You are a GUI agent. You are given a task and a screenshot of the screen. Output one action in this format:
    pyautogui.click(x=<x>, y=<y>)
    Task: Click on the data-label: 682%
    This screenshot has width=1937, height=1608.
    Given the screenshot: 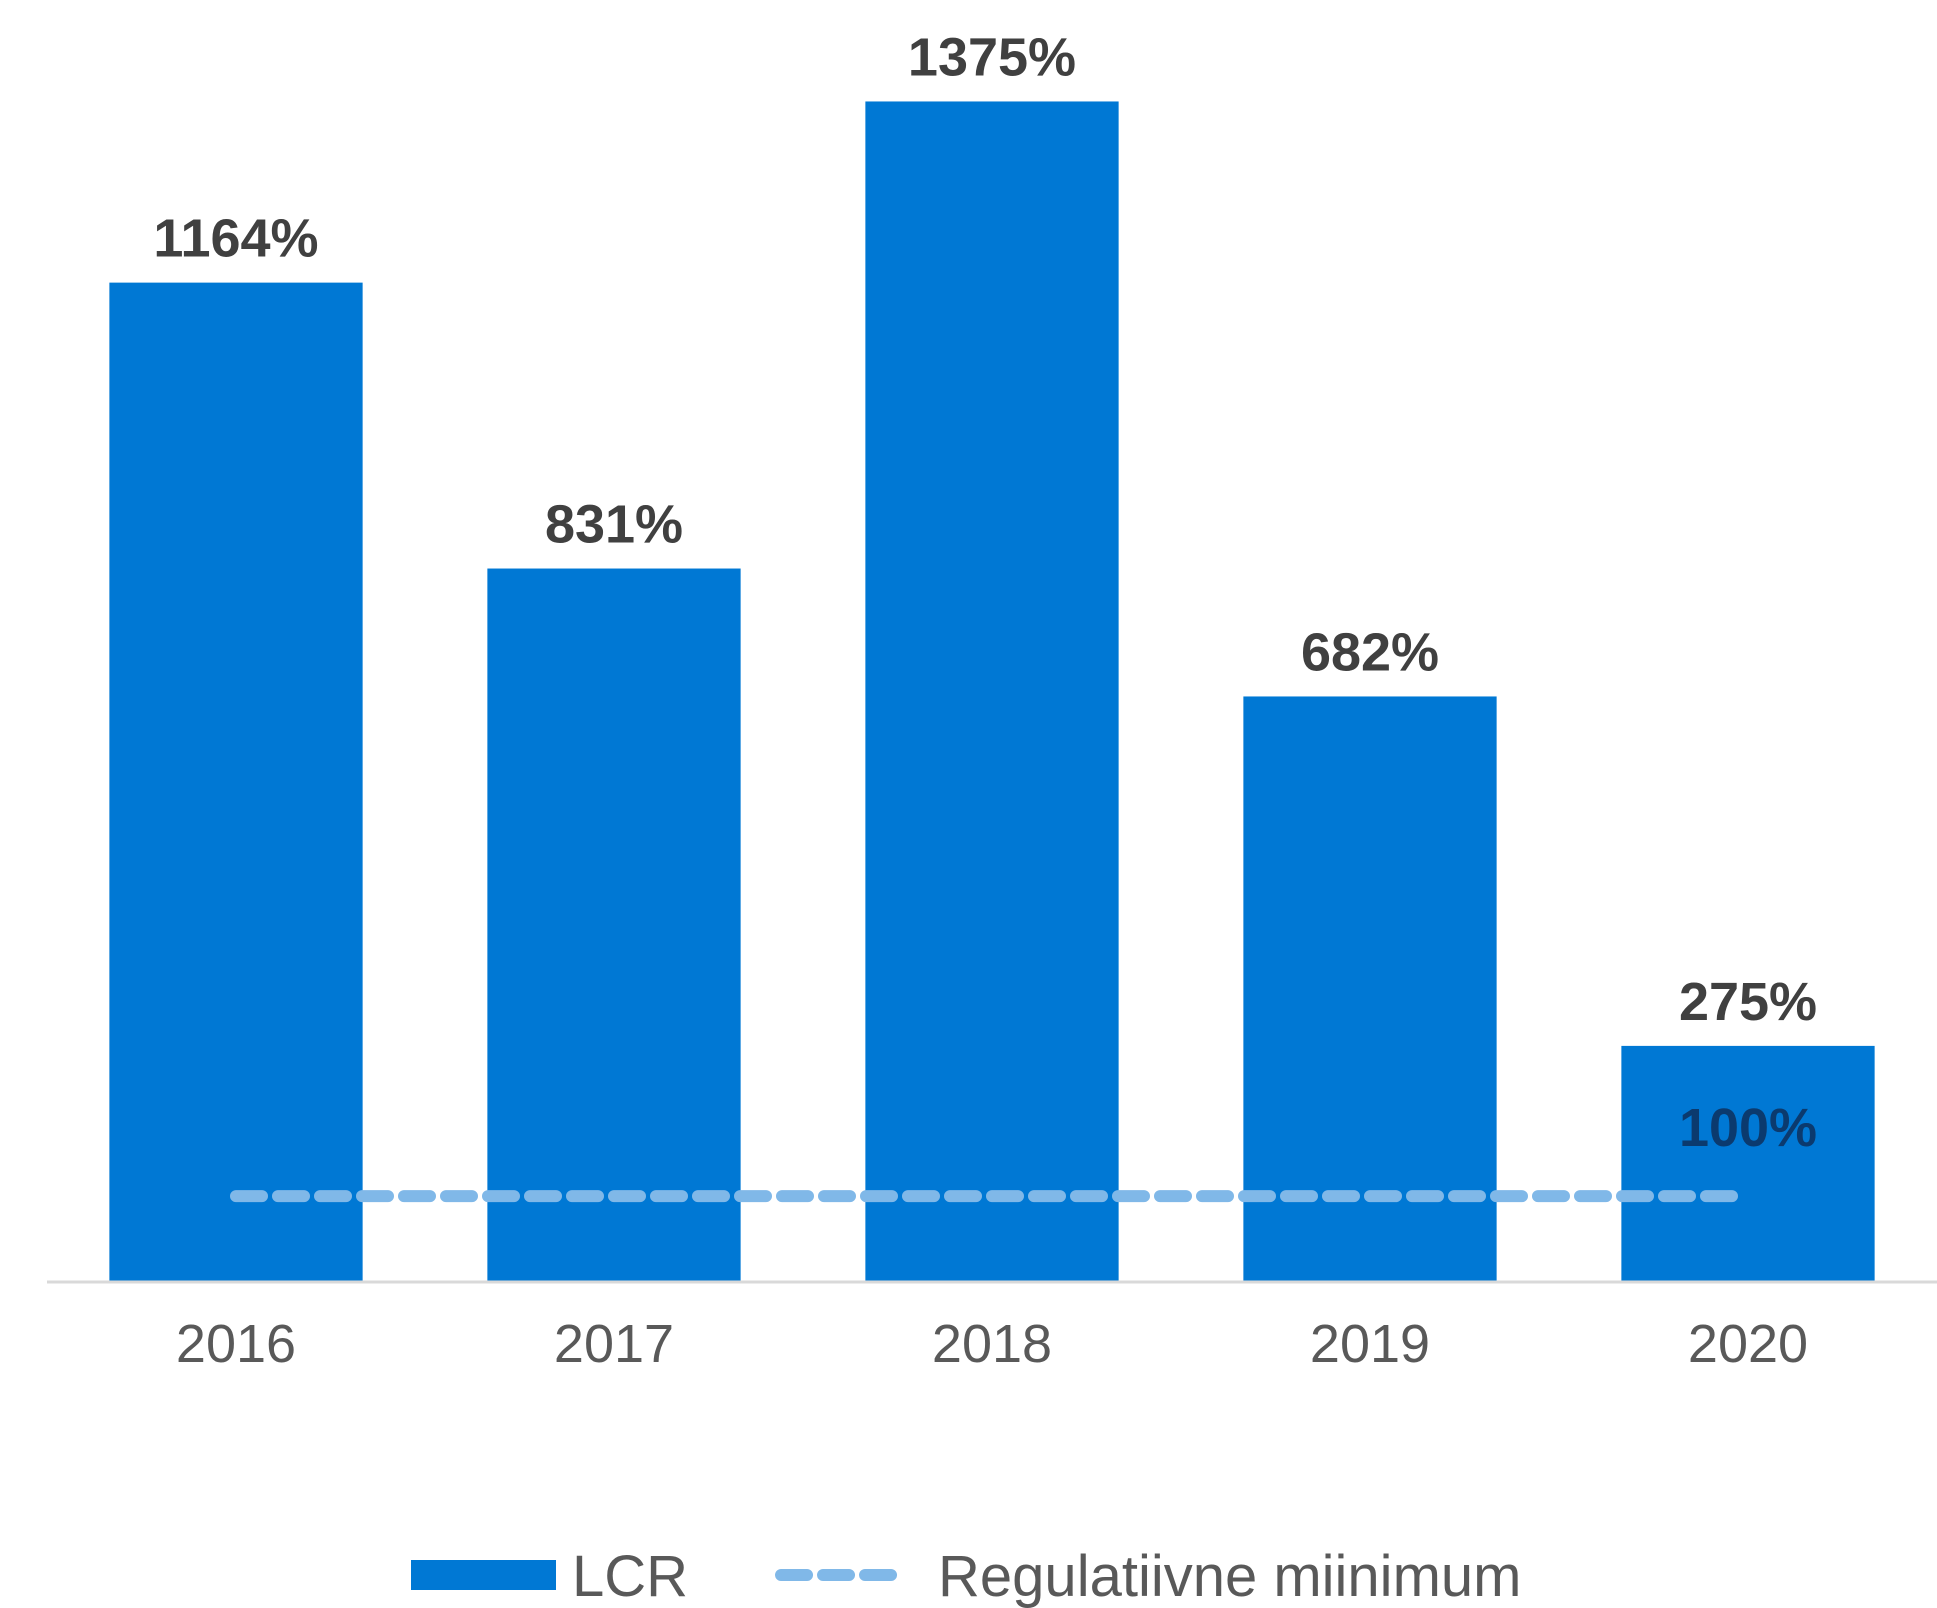 What is the action you would take?
    pyautogui.click(x=1370, y=652)
    